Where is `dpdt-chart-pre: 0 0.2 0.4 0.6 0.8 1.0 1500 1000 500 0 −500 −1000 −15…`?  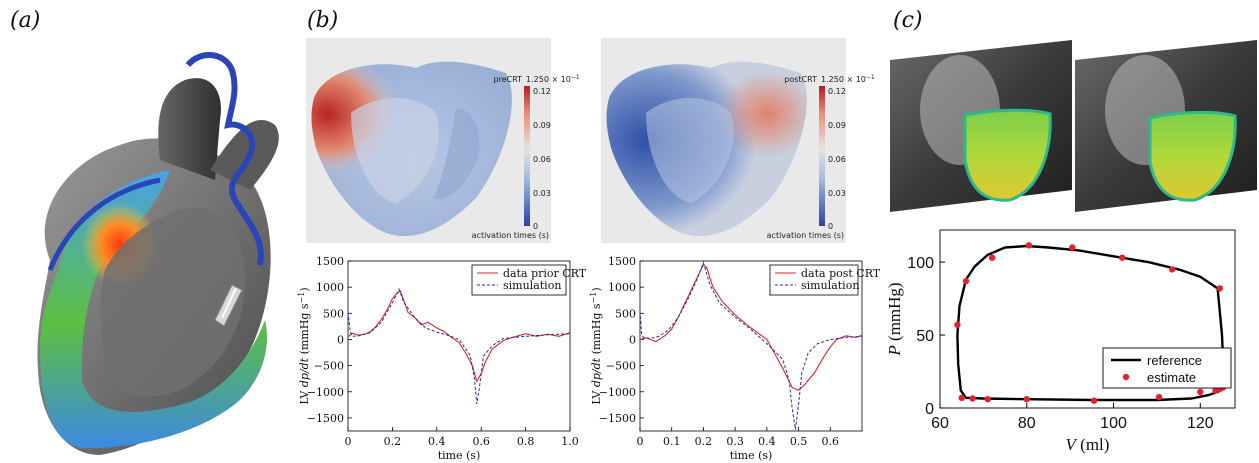
dpdt-chart-pre: 0 0.2 0.4 0.6 0.8 1.0 1500 1000 500 0 −500 −1000 −15… is located at coordinates (442, 358).